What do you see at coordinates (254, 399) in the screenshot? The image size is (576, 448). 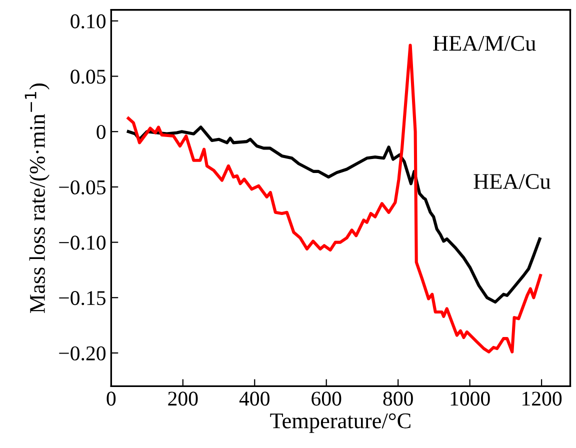 I see `x-tick-label: 400` at bounding box center [254, 399].